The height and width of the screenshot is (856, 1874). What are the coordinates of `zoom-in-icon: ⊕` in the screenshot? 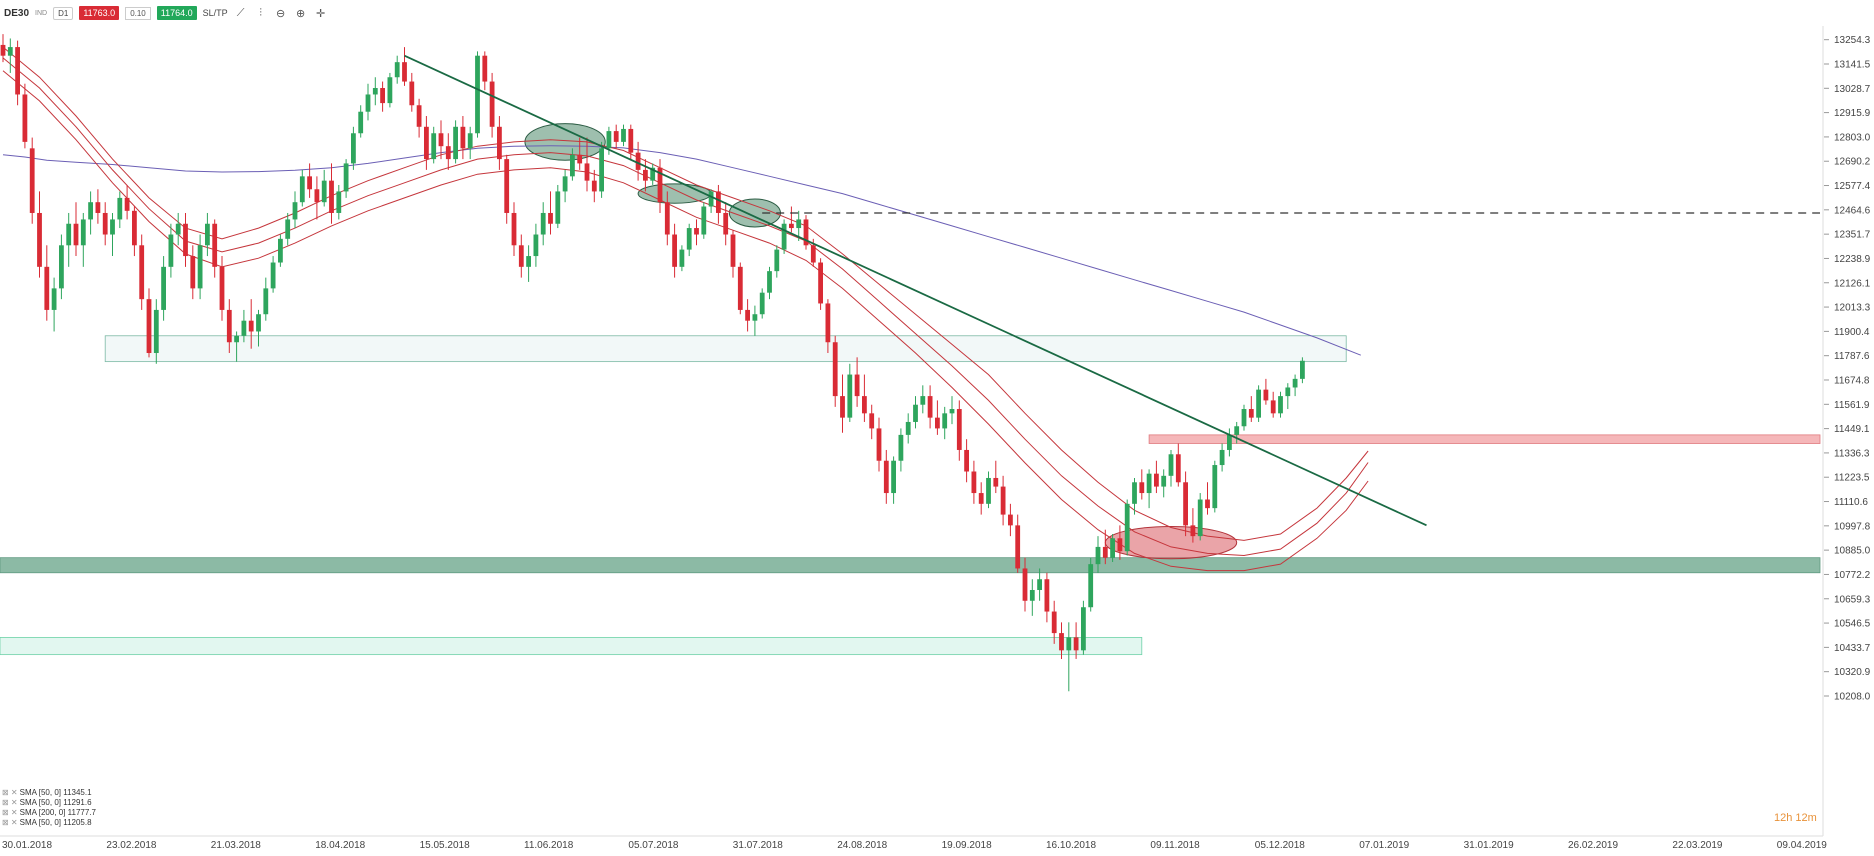 It's located at (301, 13).